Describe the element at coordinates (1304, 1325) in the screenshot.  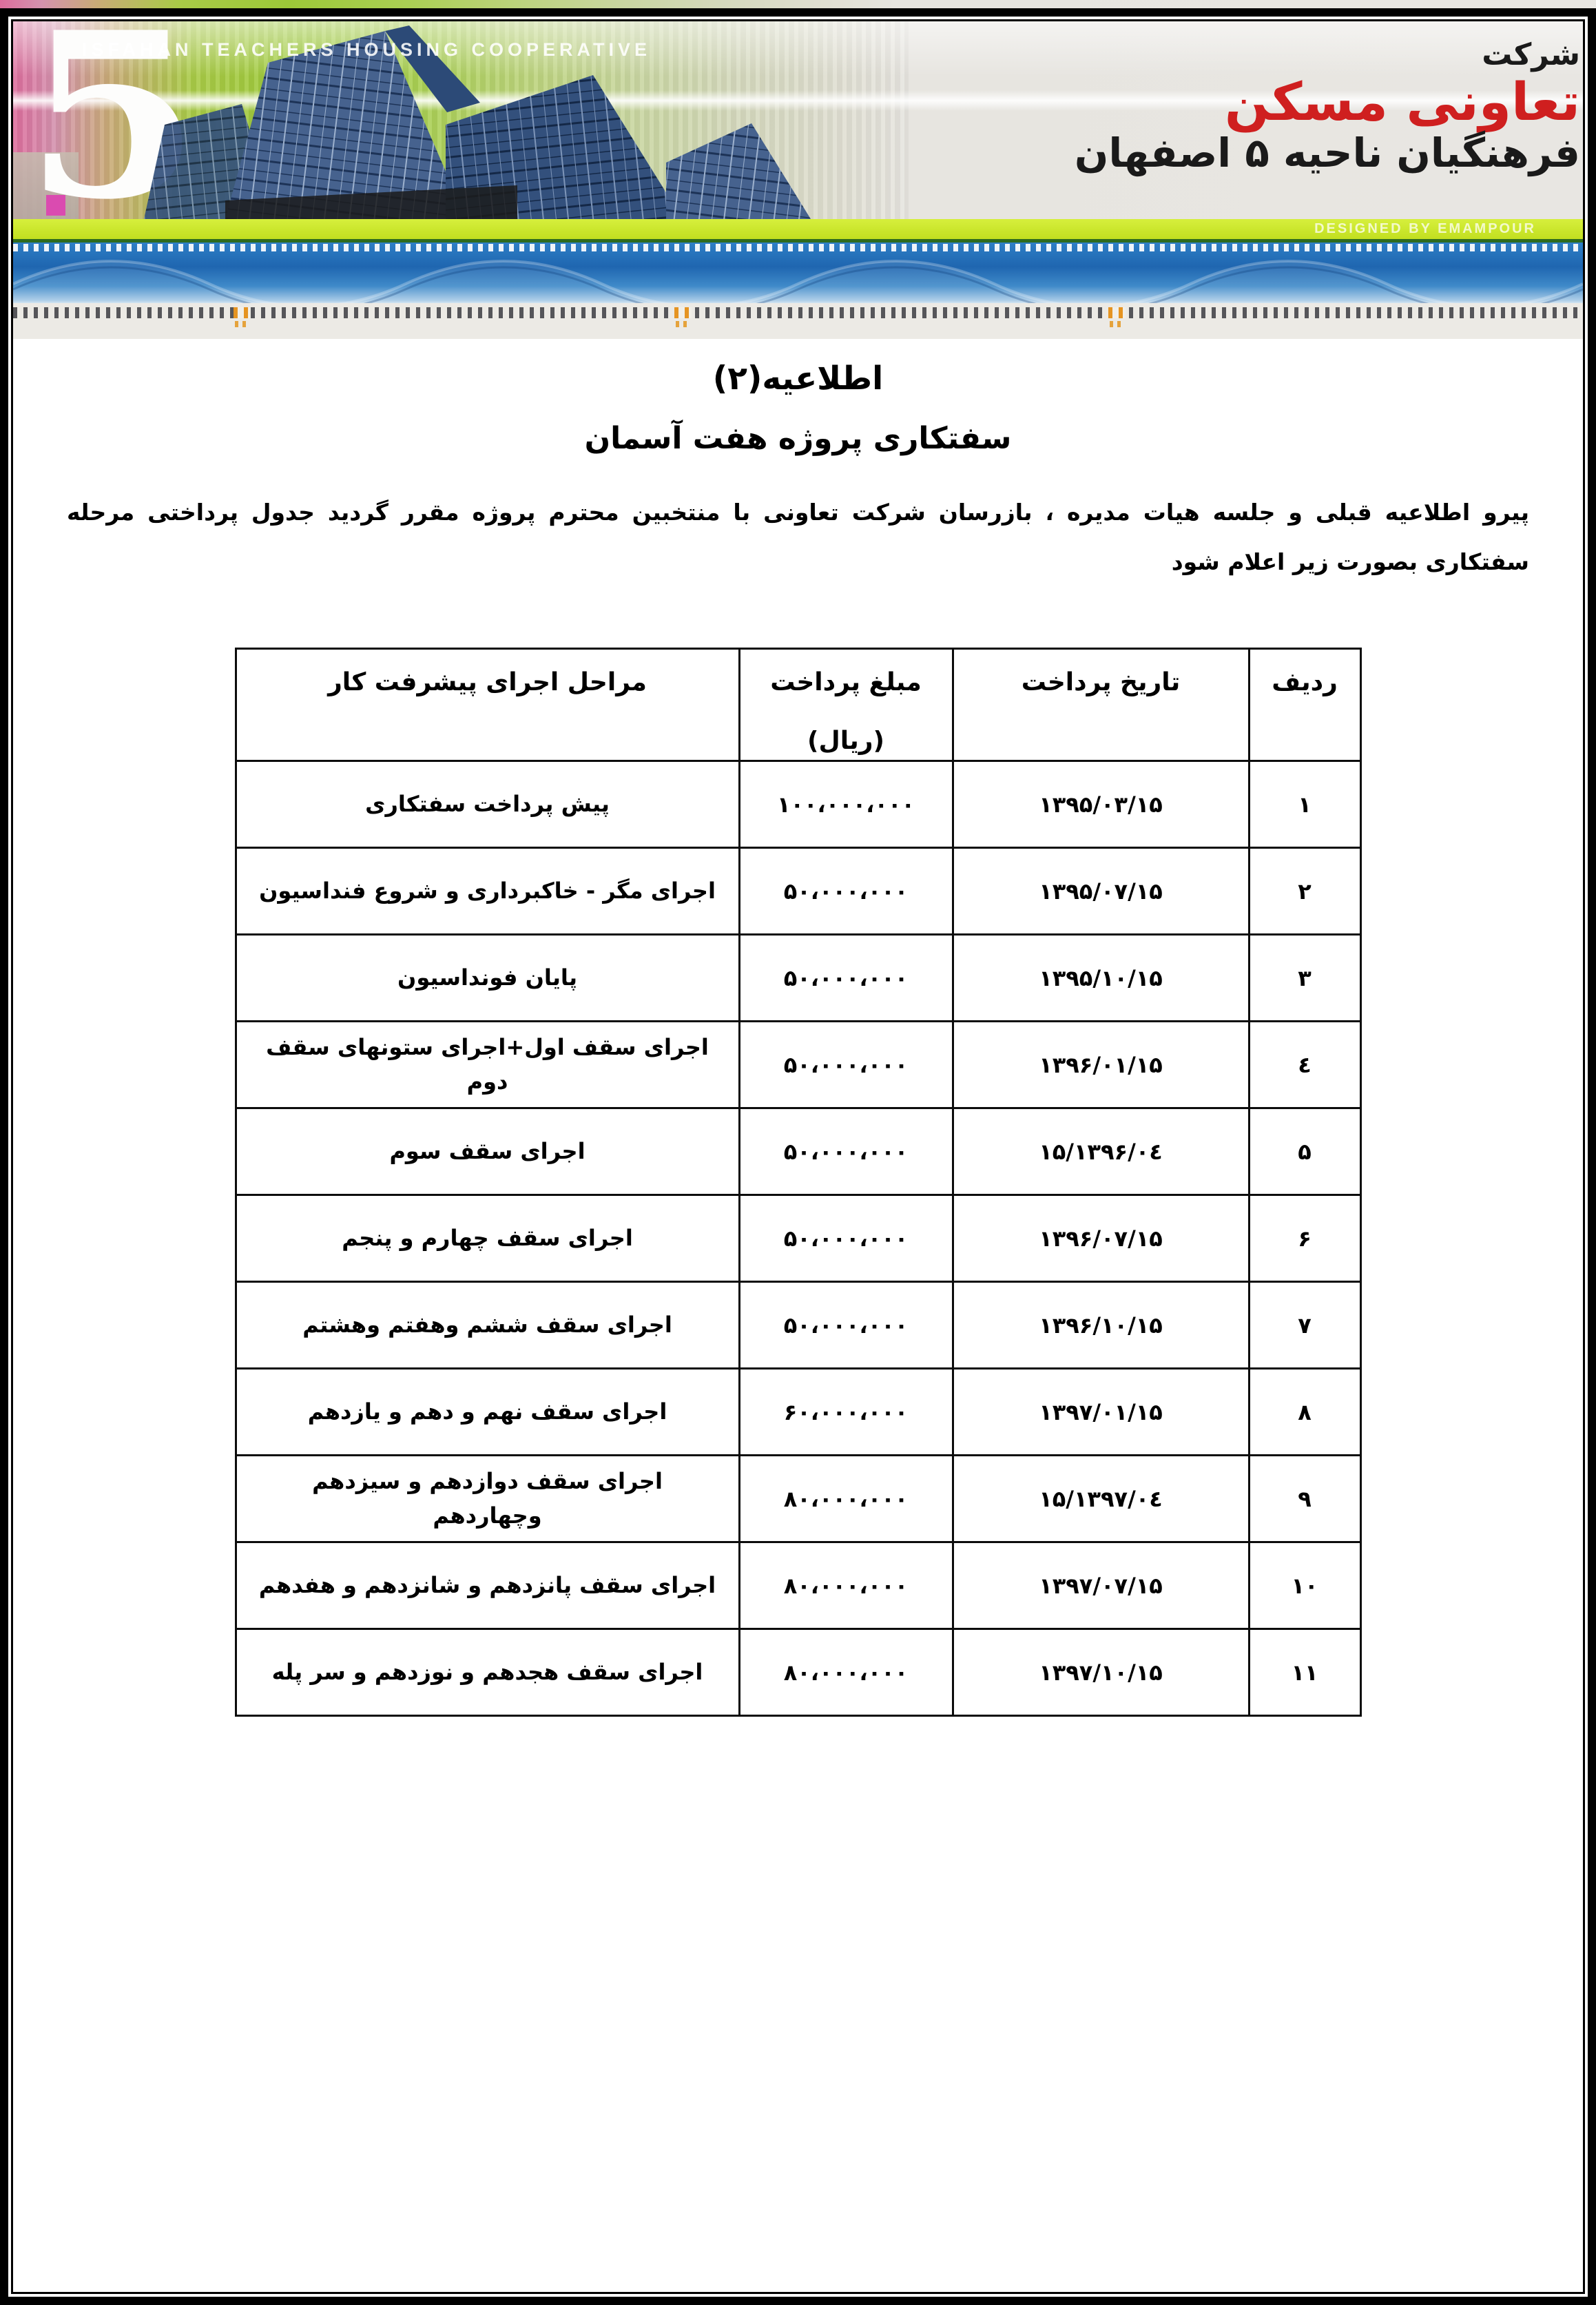
I see `row-number-cell: ۷` at that location.